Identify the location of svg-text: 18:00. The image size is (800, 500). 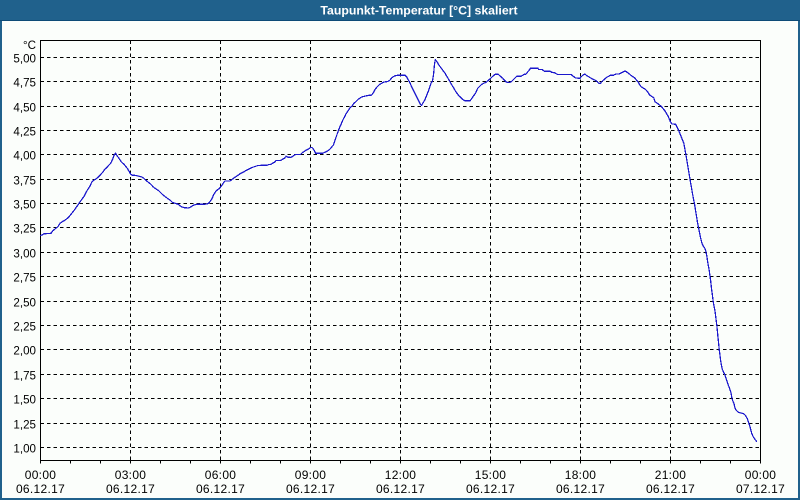
(581, 475).